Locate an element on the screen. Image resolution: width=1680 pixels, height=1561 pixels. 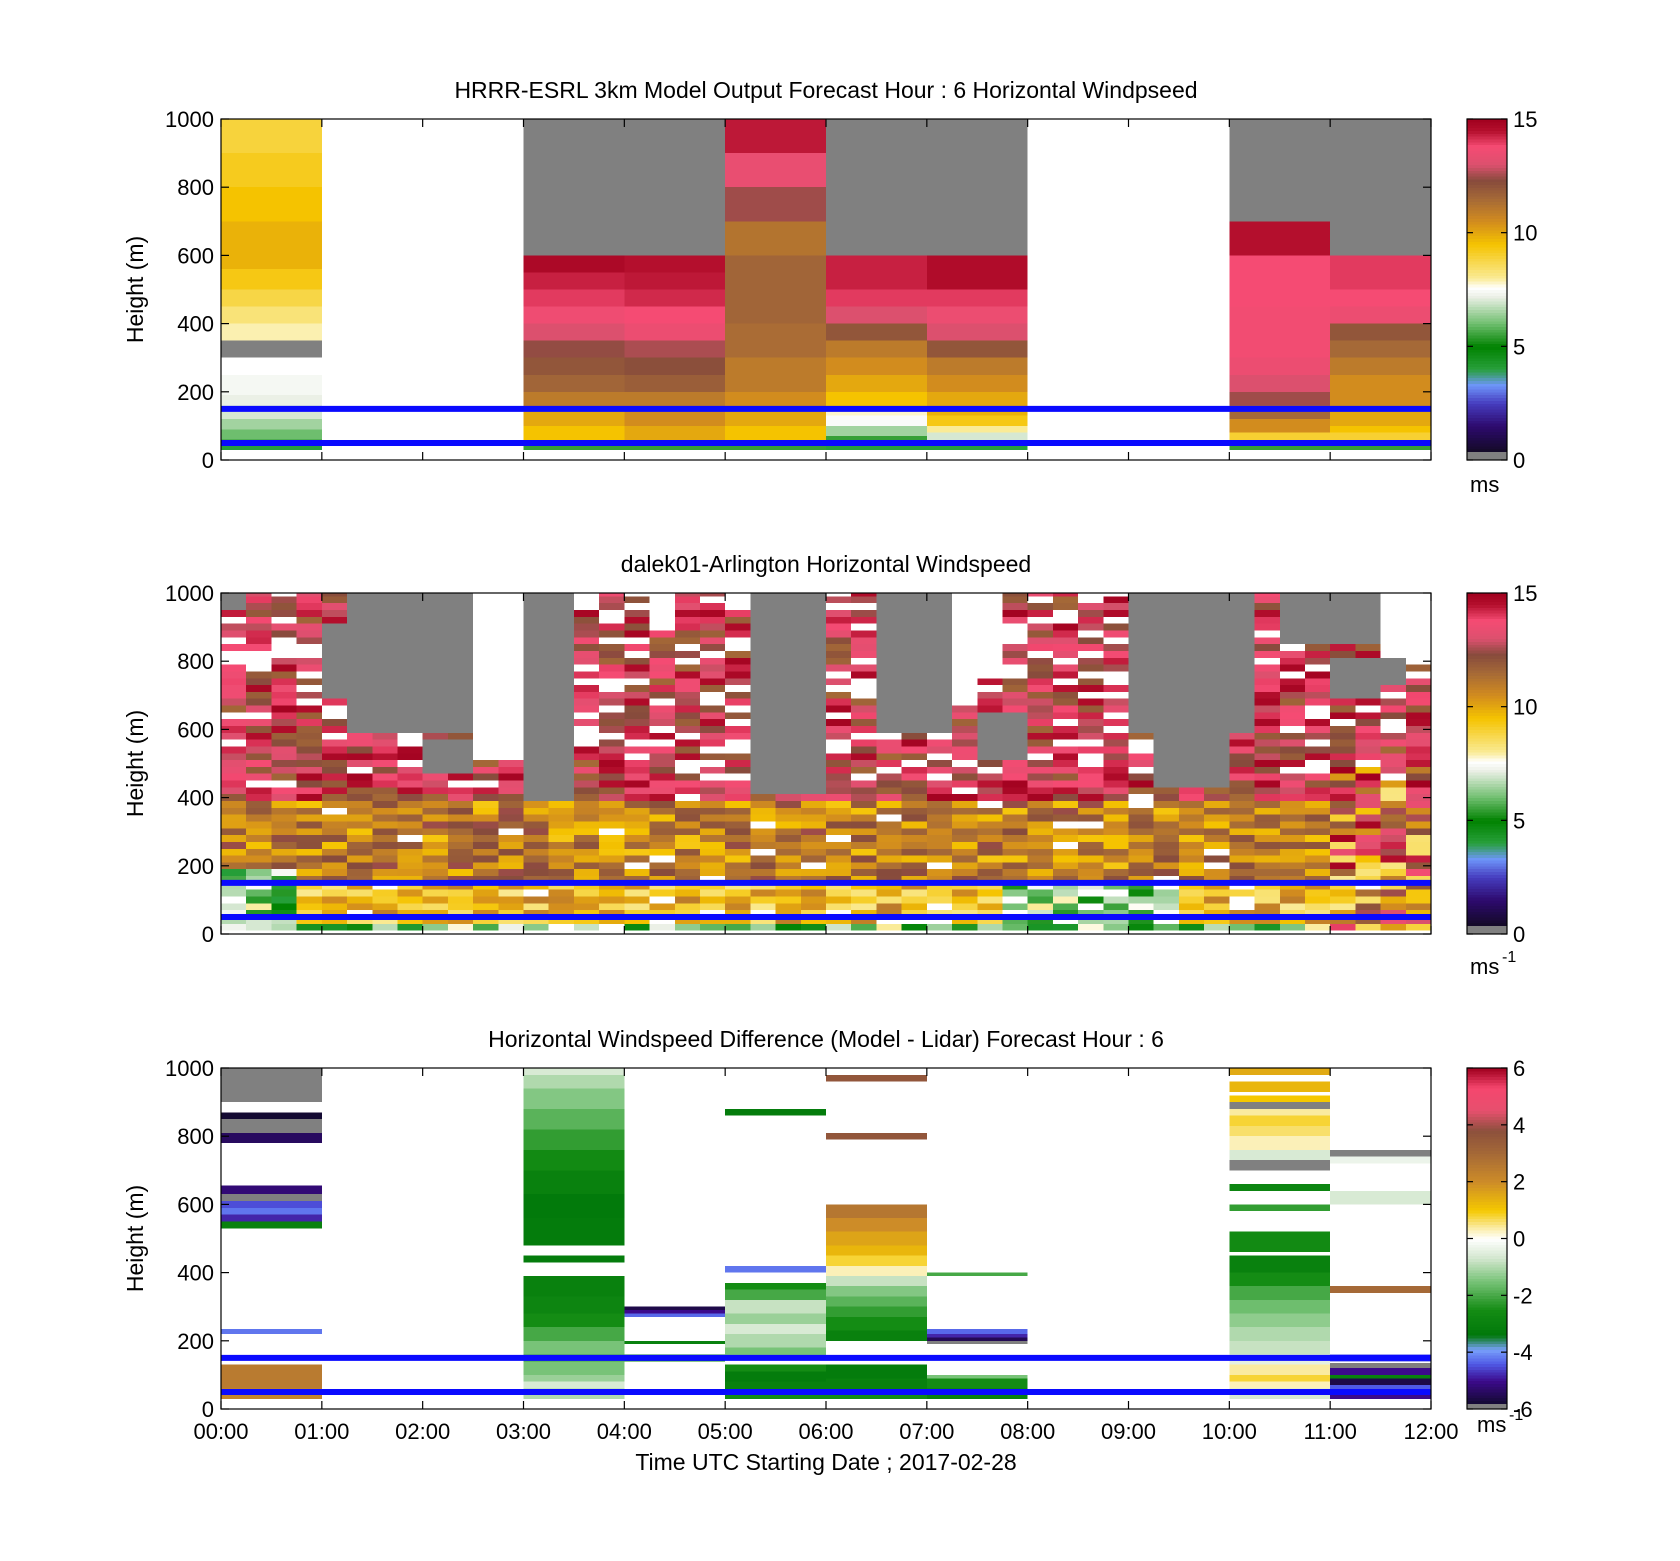
y-tick-label: 800 is located at coordinates (195, 1136).